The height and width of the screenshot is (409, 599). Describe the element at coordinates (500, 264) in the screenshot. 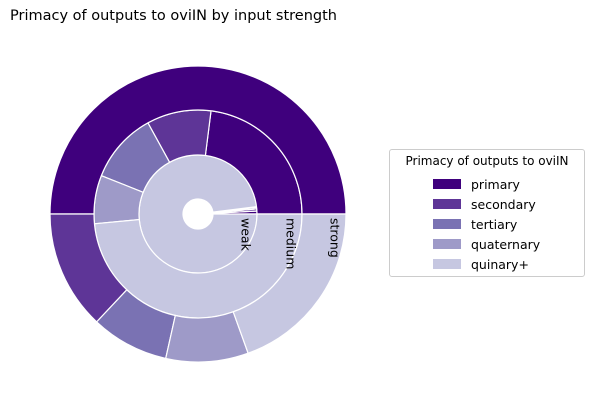

I see `legend-label-quinary: quinary+` at that location.